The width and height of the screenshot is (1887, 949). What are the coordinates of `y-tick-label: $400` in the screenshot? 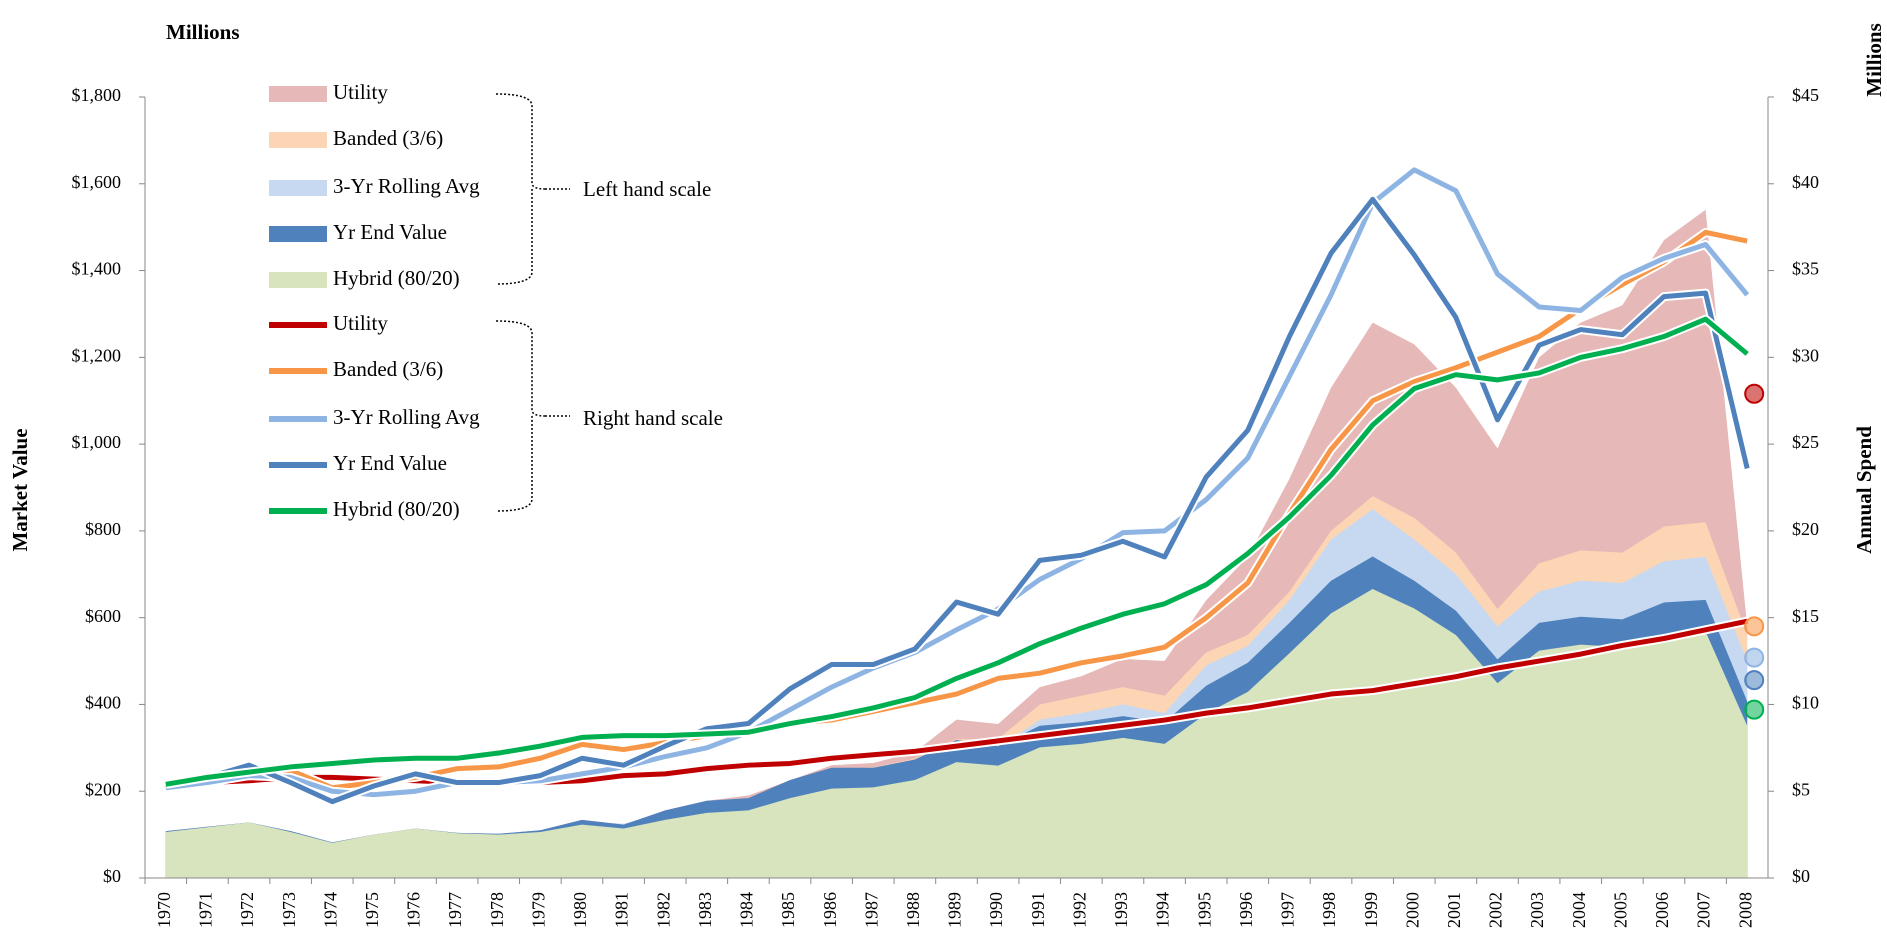 It's located at (103, 703).